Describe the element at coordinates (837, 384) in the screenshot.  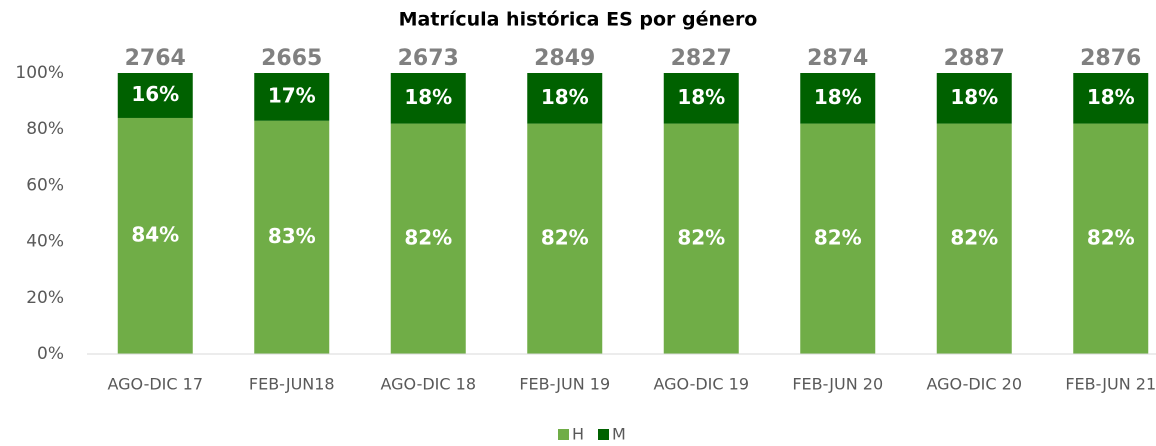
I see `x-tick-label: FEB-JUN 20` at that location.